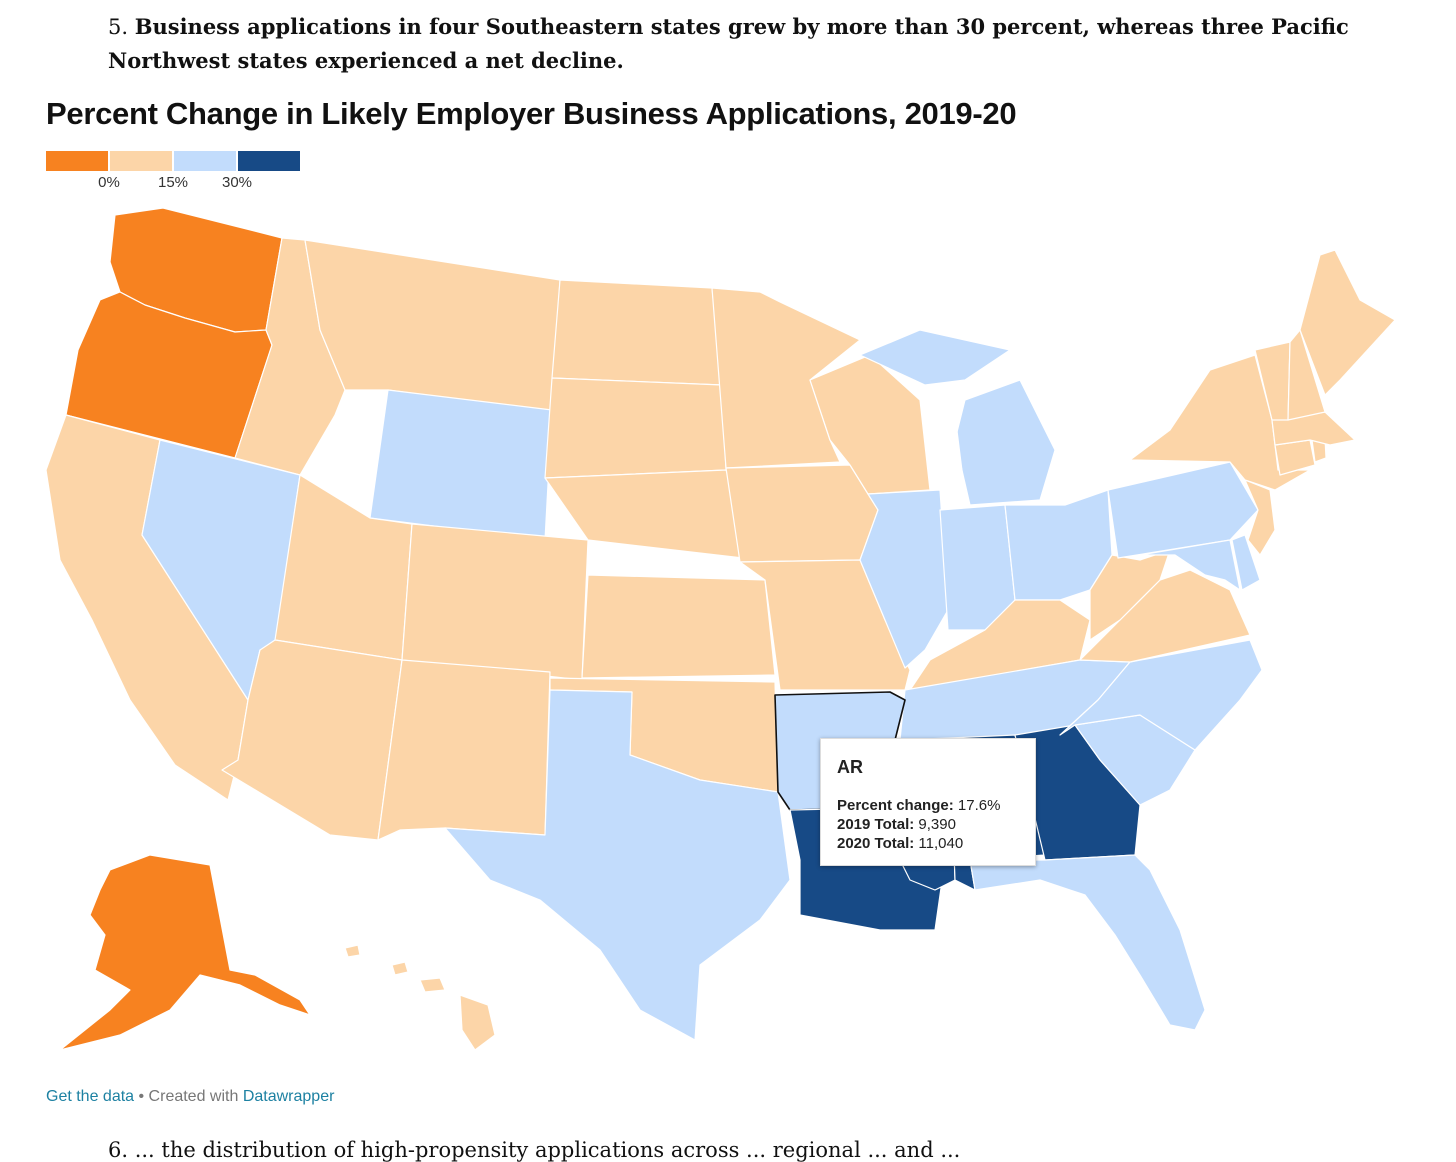  I want to click on state-sd, so click(635, 428).